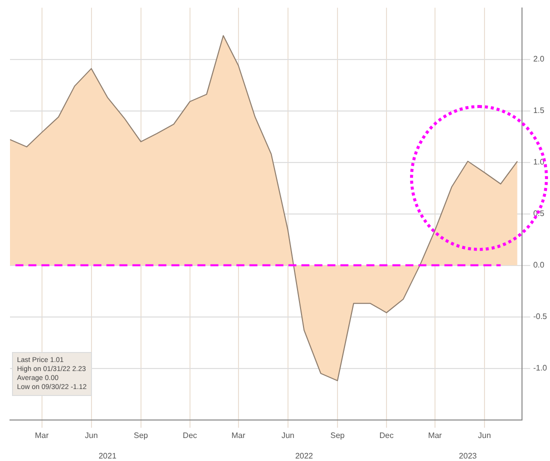  Describe the element at coordinates (304, 455) in the screenshot. I see `x2-tick-label: 2022` at that location.